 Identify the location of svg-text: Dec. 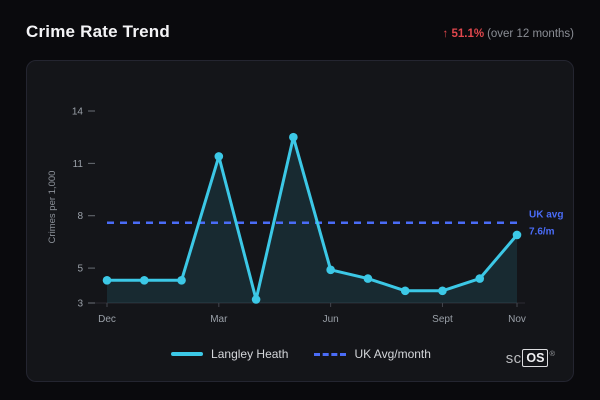
(107, 319).